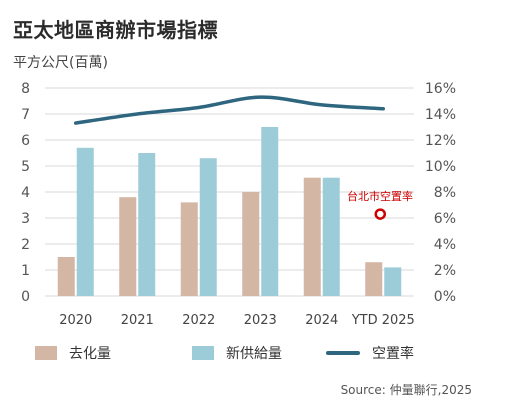 This screenshot has width=512, height=406. I want to click on legend-label-supply: 新供給量, so click(254, 354).